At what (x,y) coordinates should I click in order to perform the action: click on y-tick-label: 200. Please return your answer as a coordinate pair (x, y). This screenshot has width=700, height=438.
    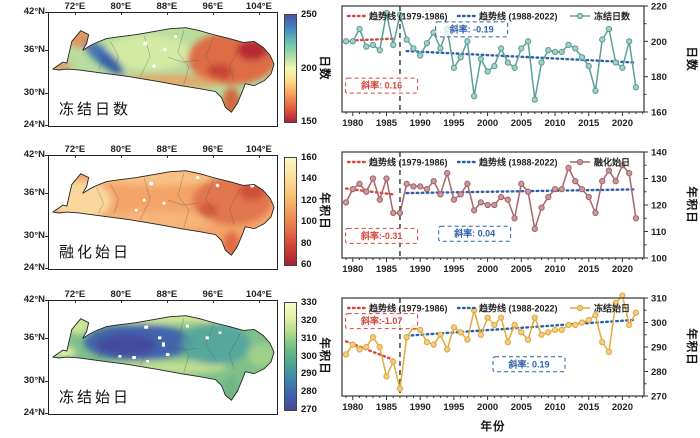
    Looking at the image, I should click on (659, 42).